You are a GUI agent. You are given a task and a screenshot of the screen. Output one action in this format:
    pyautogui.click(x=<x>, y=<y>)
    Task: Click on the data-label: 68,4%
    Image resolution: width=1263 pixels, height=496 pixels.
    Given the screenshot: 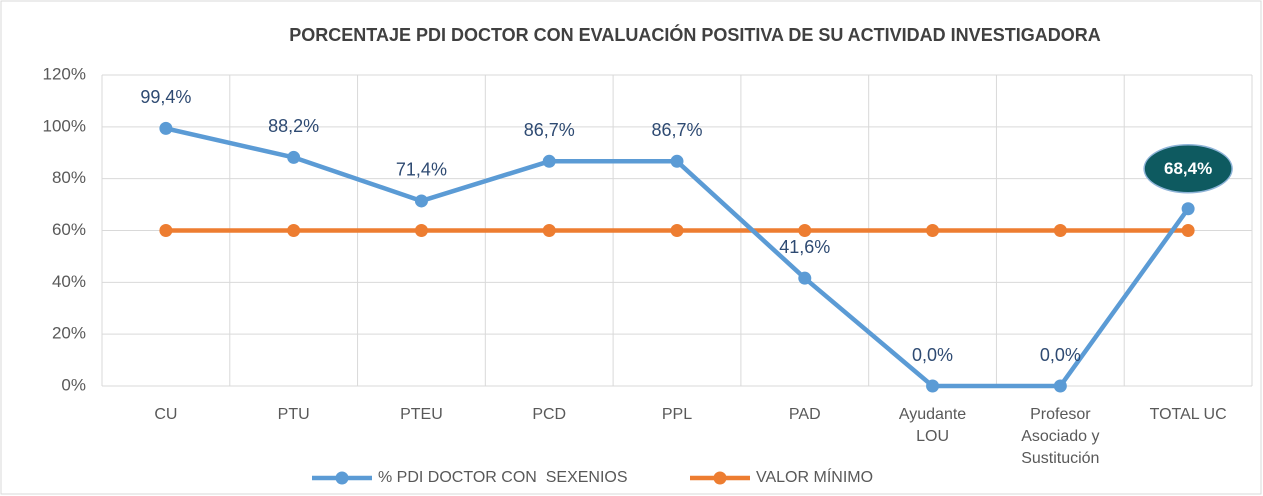 What is the action you would take?
    pyautogui.click(x=1188, y=168)
    